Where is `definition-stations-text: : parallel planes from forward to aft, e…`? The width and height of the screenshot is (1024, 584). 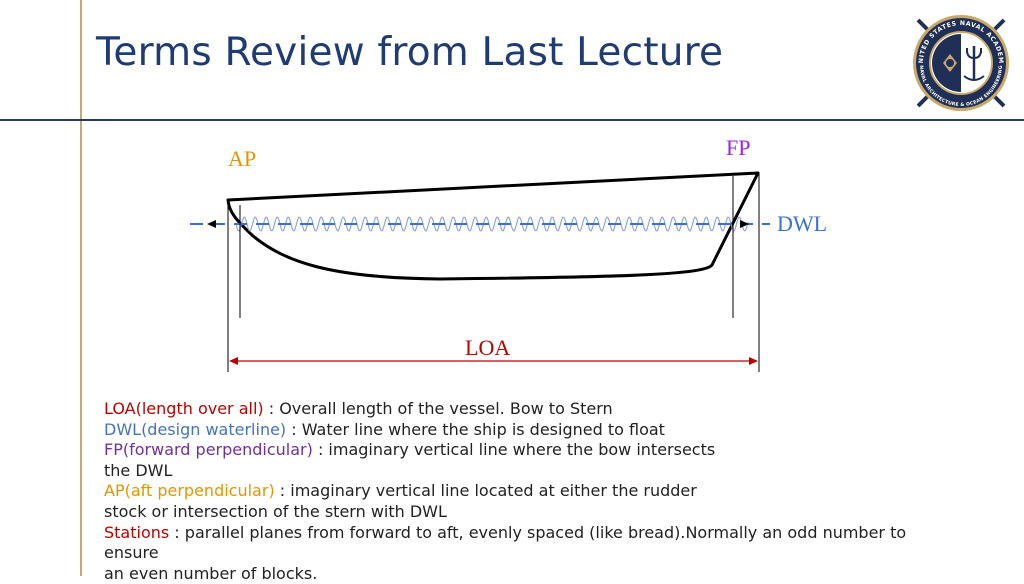
definition-stations-text: : parallel planes from forward to aft, e… is located at coordinates (505, 542).